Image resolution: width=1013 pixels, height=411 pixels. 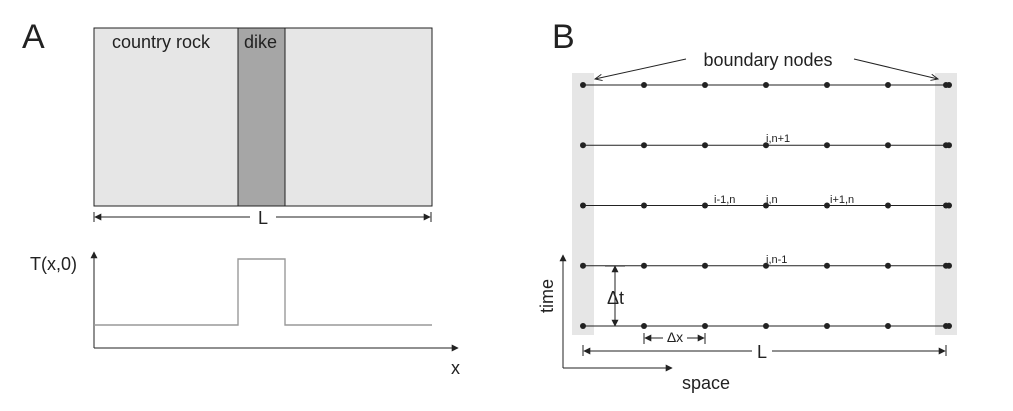 I want to click on space-axis-label: space, so click(x=706, y=383).